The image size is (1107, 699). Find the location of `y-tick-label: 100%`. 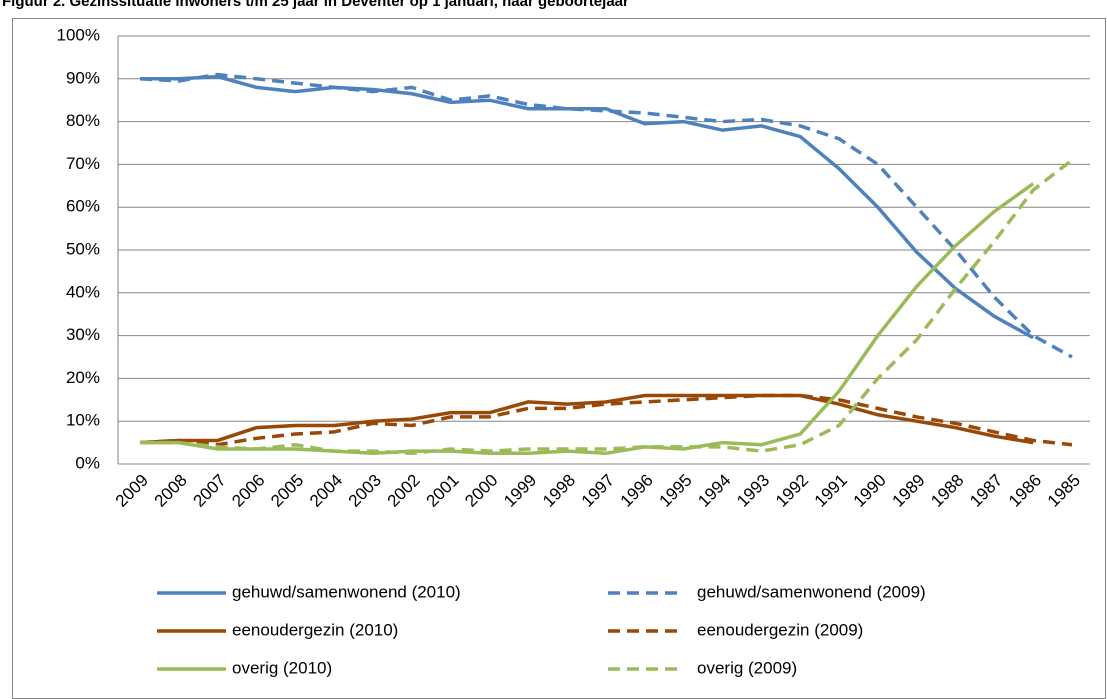

y-tick-label: 100% is located at coordinates (78, 34).